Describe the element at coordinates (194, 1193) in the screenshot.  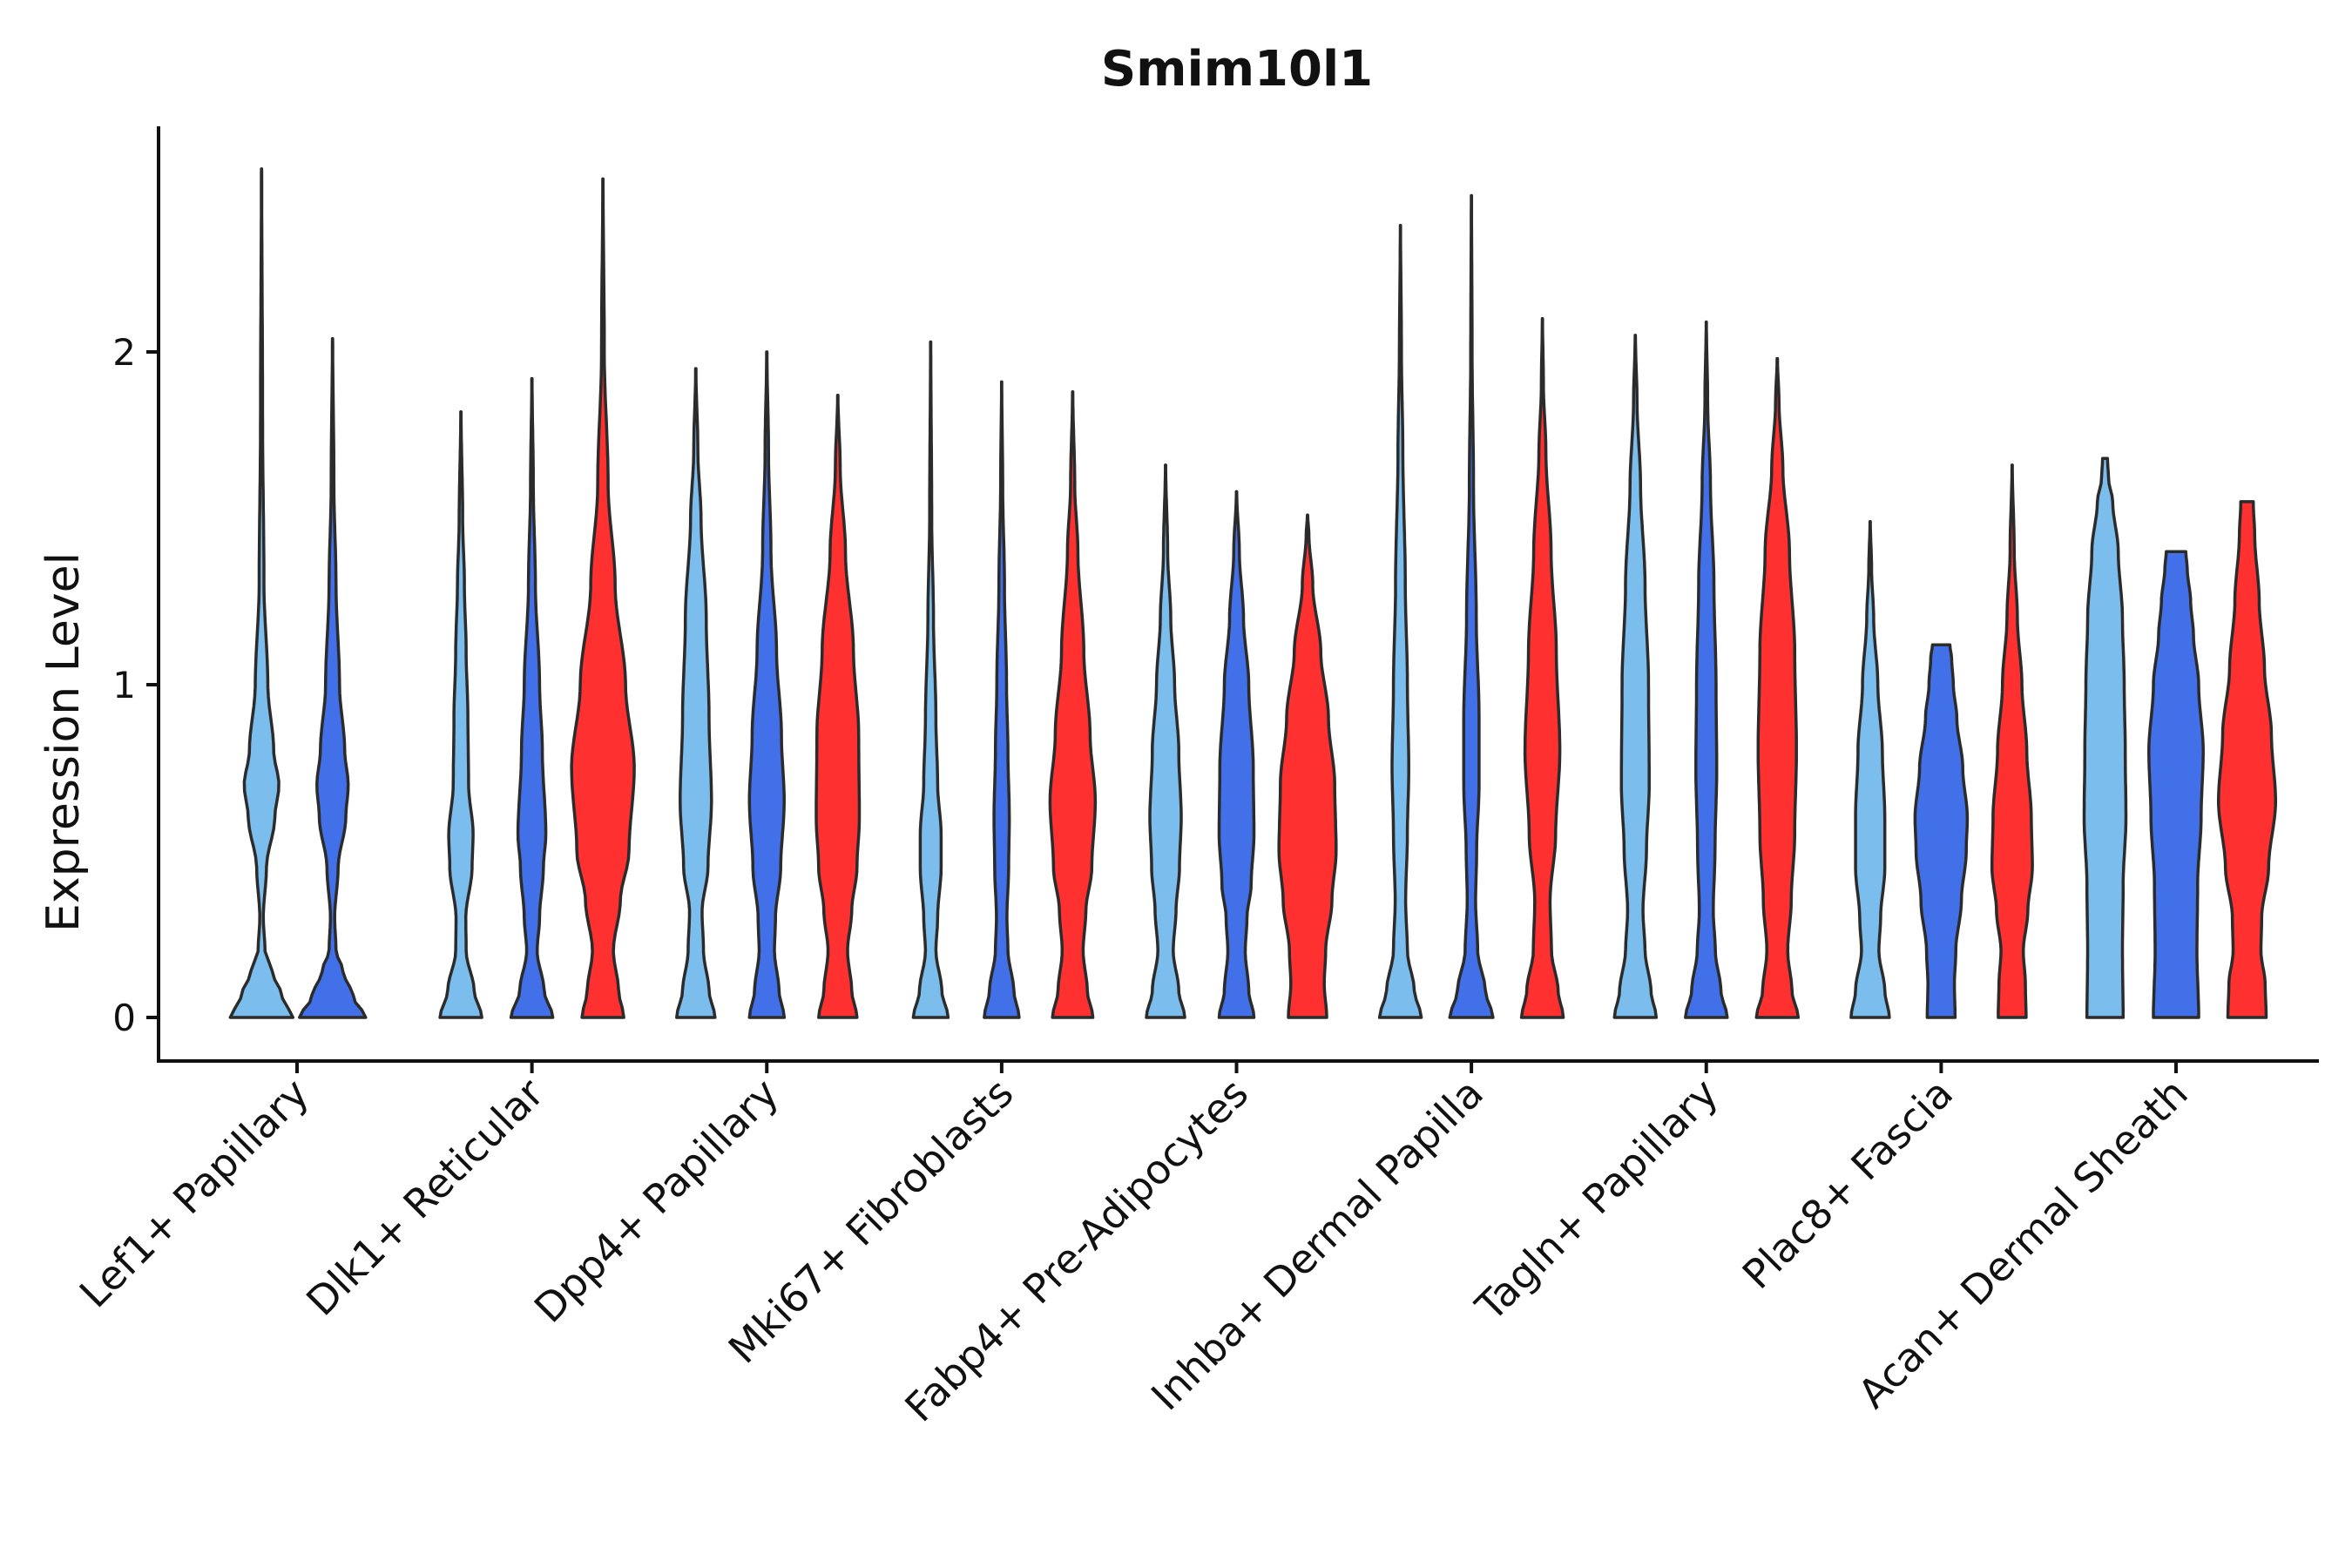
I see `x-category-label-1: Lef1+ Papillary` at that location.